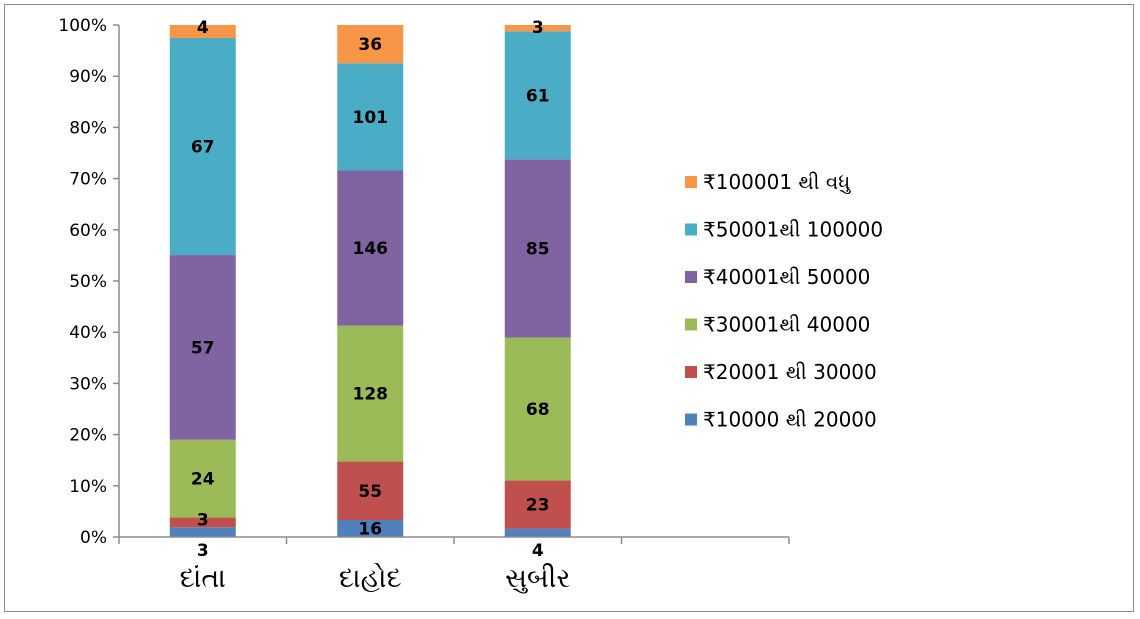  I want to click on y-tick-label: 30%, so click(88, 384).